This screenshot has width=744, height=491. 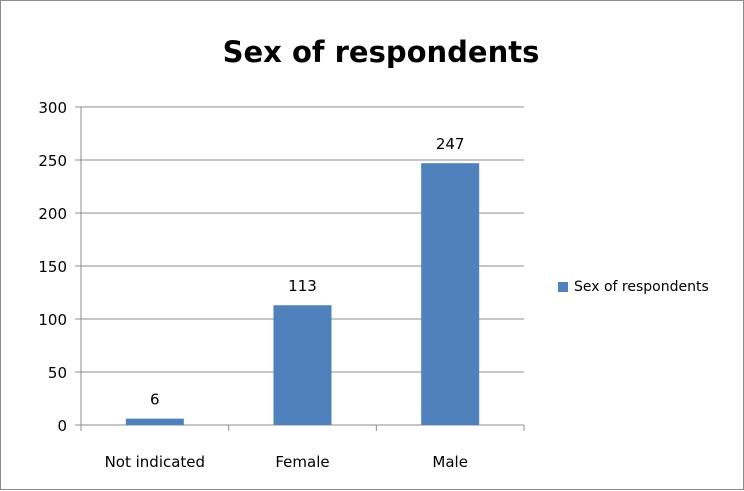 What do you see at coordinates (450, 144) in the screenshot?
I see `data-label: 247` at bounding box center [450, 144].